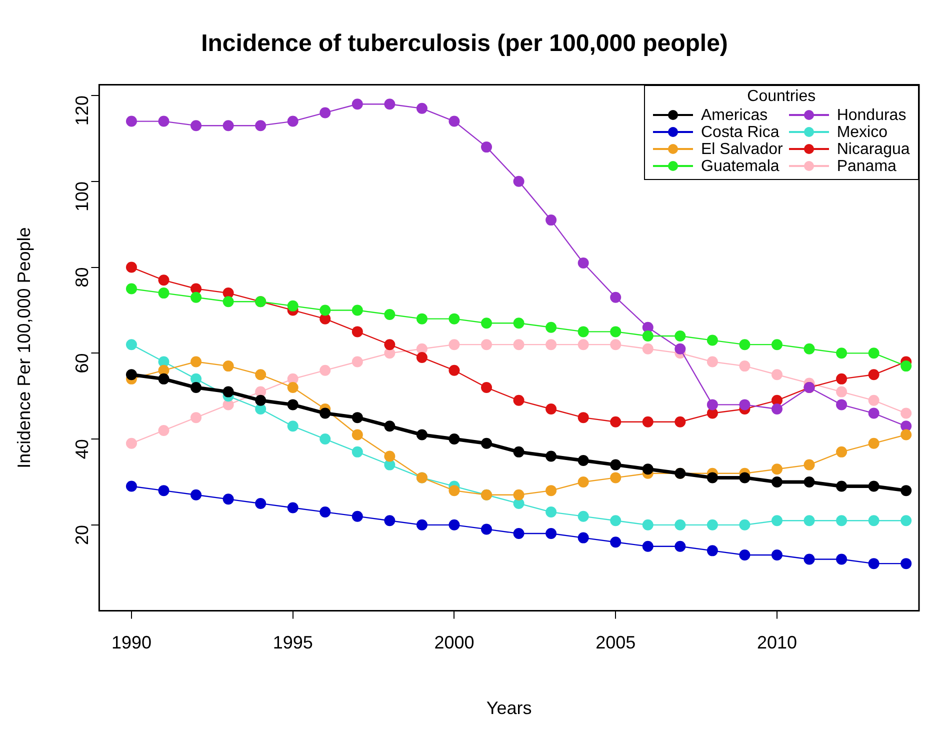 This screenshot has height=734, width=931. What do you see at coordinates (734, 115) in the screenshot?
I see `legend-label: Americas` at bounding box center [734, 115].